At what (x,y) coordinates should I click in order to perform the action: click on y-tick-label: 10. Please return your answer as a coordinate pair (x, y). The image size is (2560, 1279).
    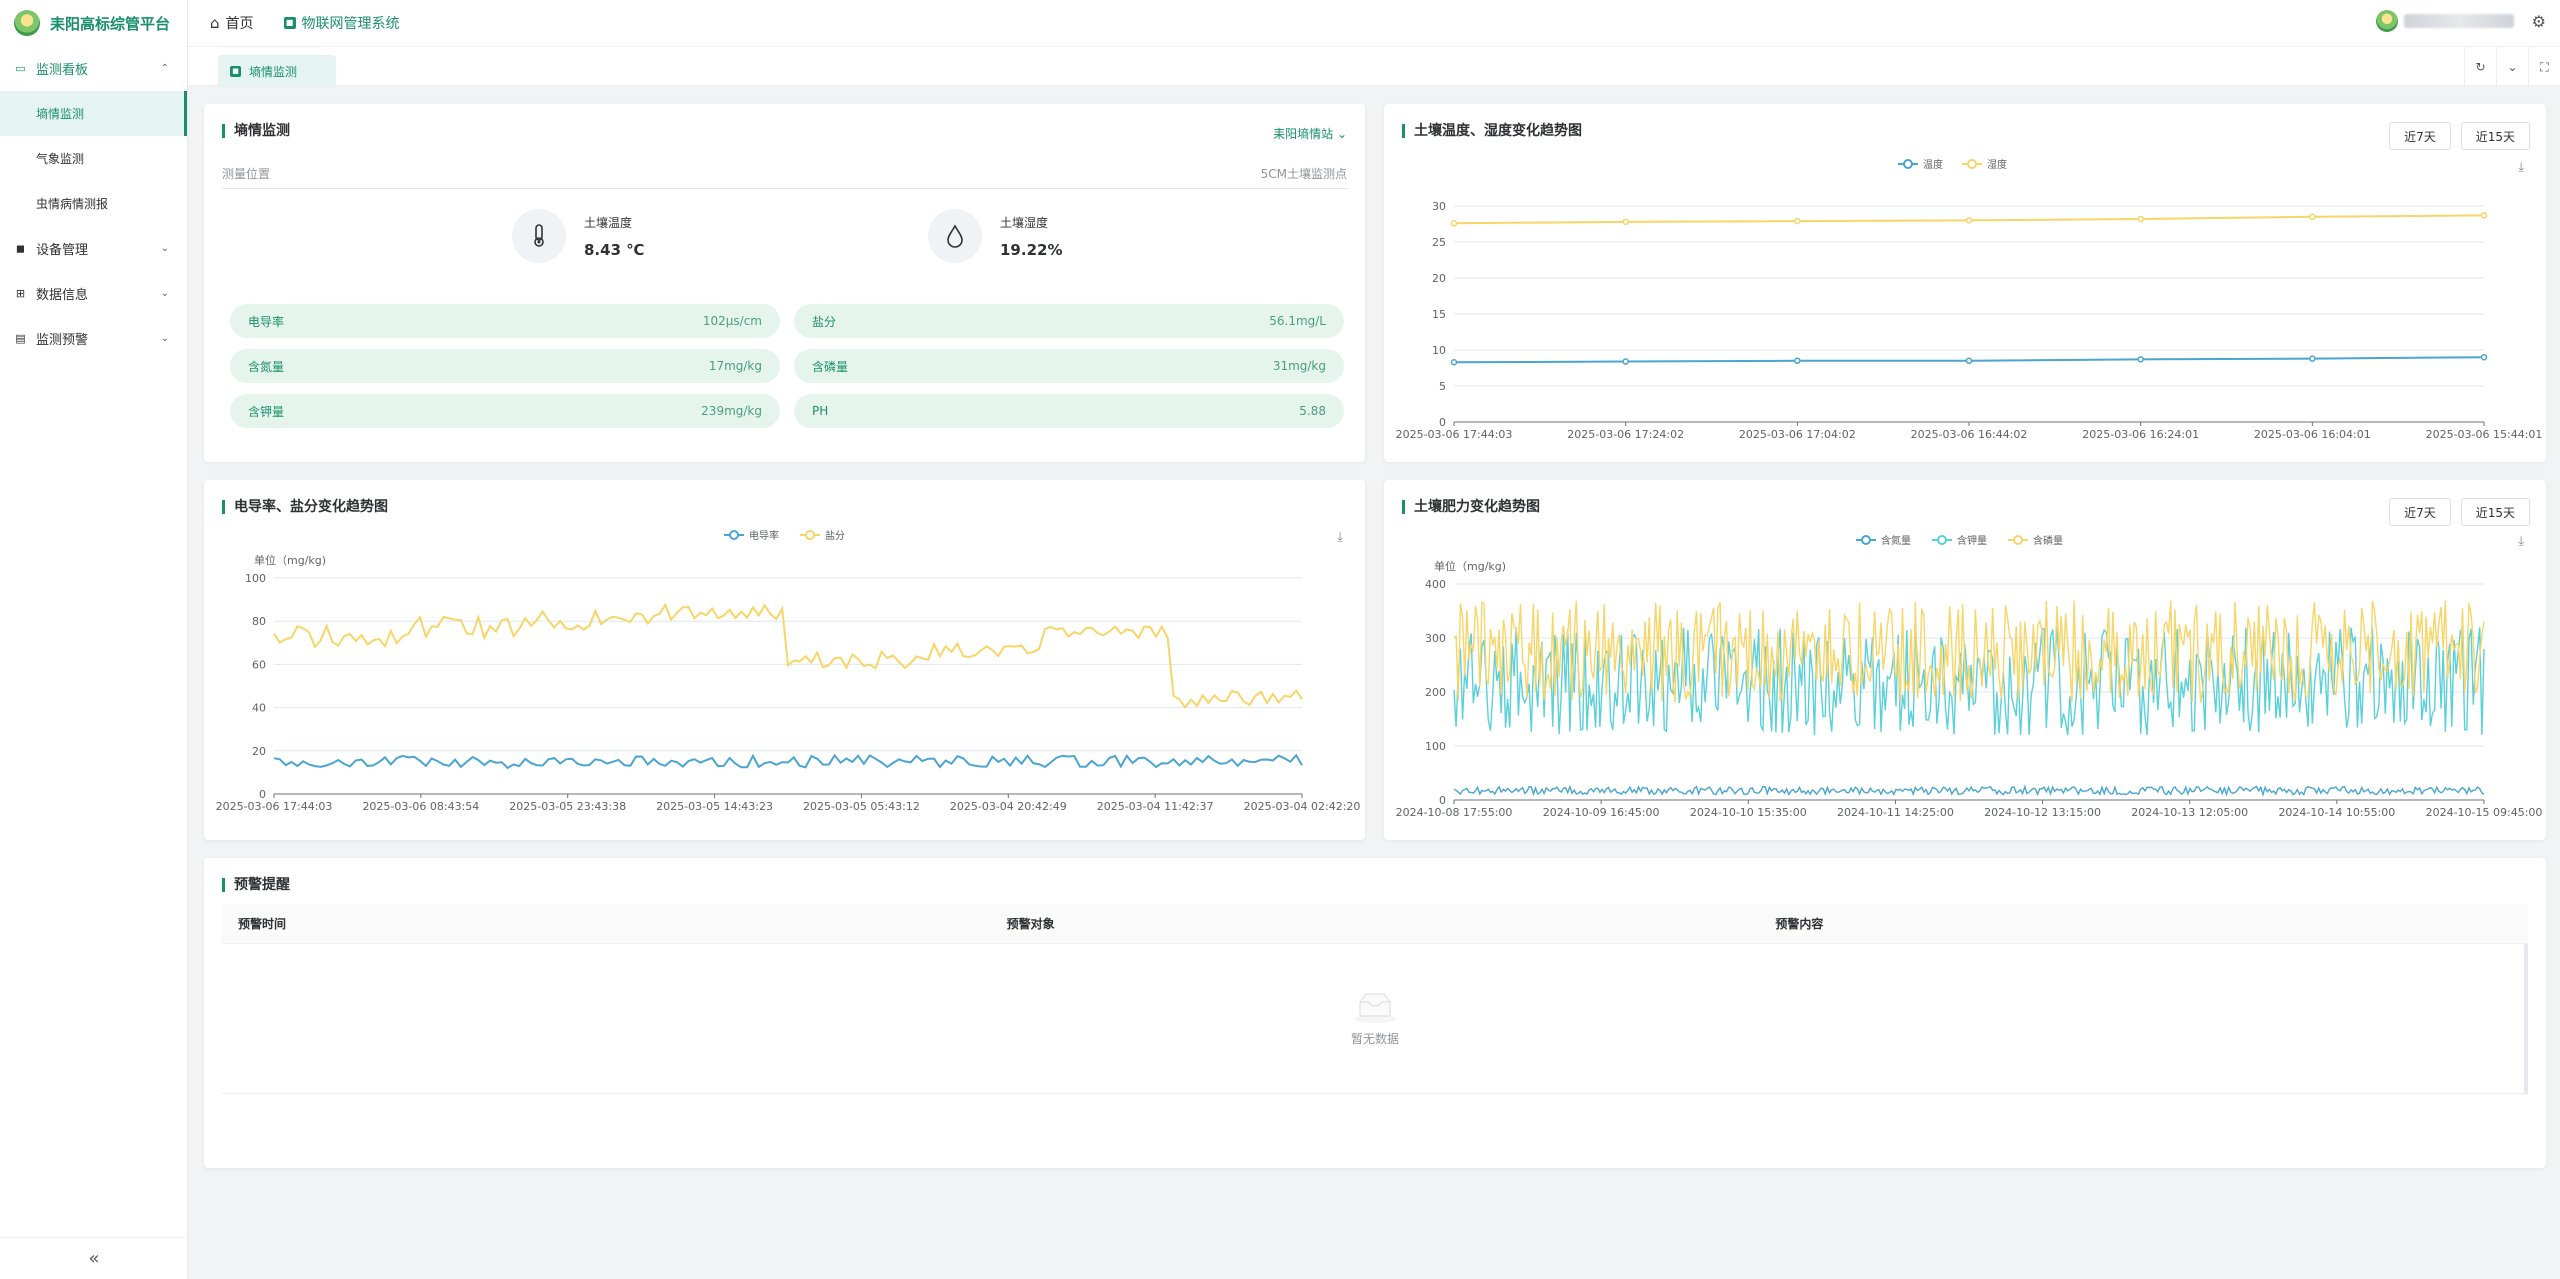
    Looking at the image, I should click on (1439, 350).